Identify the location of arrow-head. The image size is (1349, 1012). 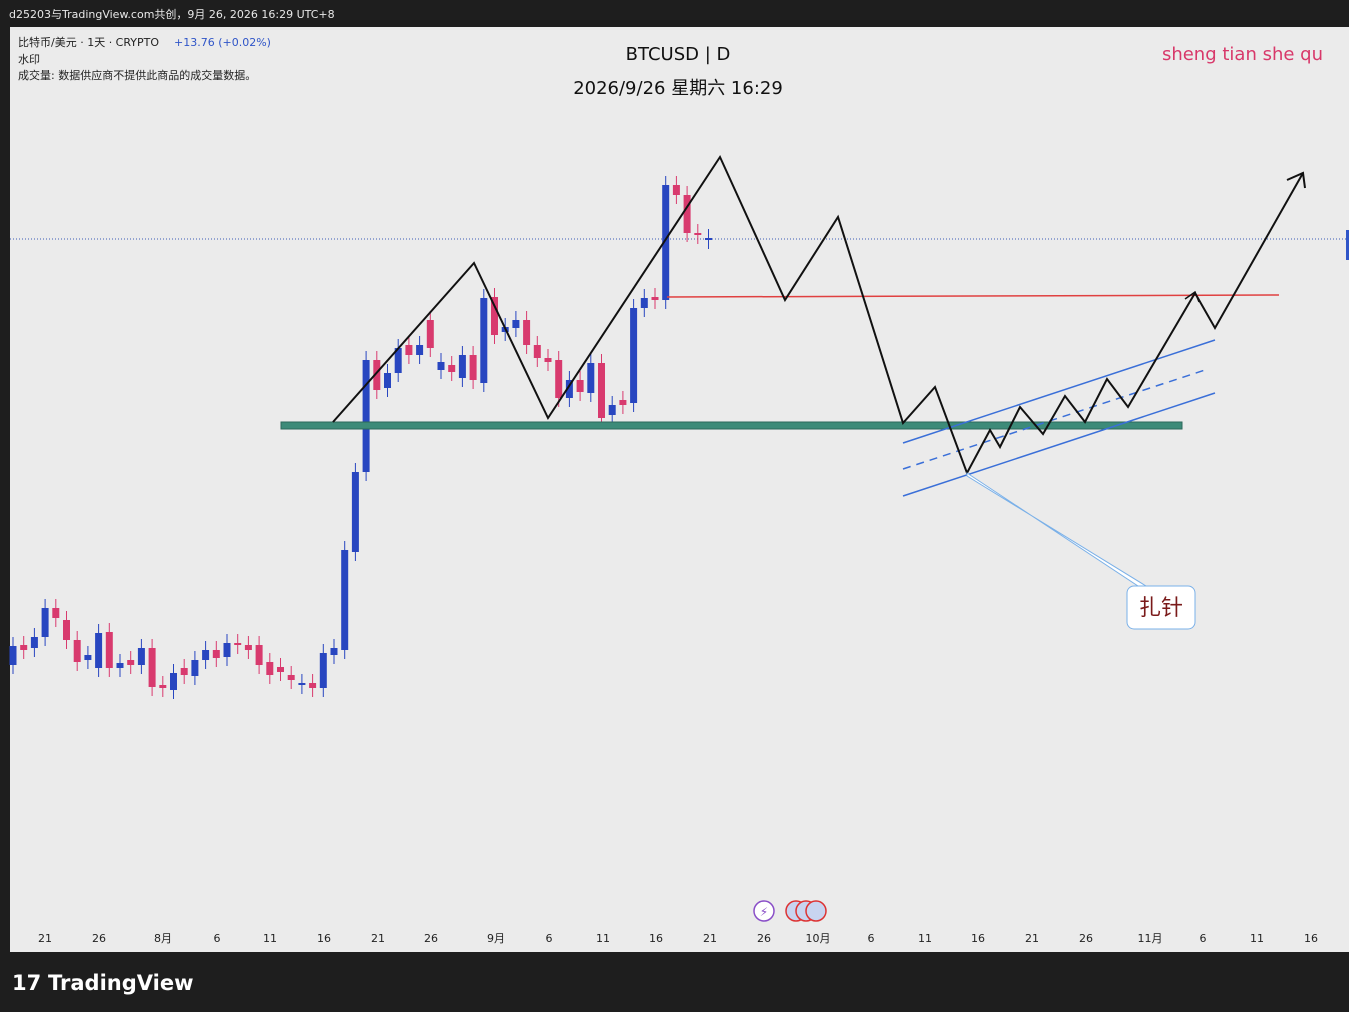
(1296, 180).